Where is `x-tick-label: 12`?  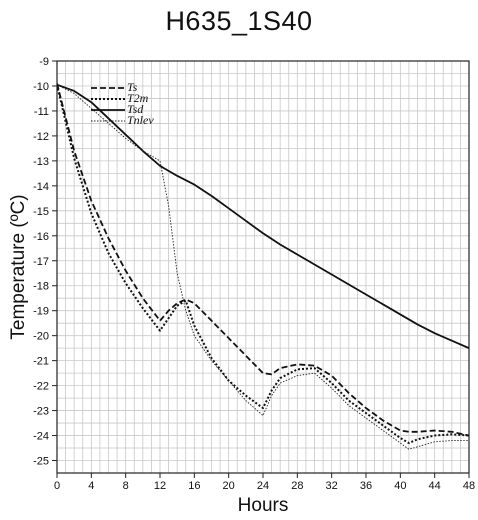
x-tick-label: 12 is located at coordinates (160, 486).